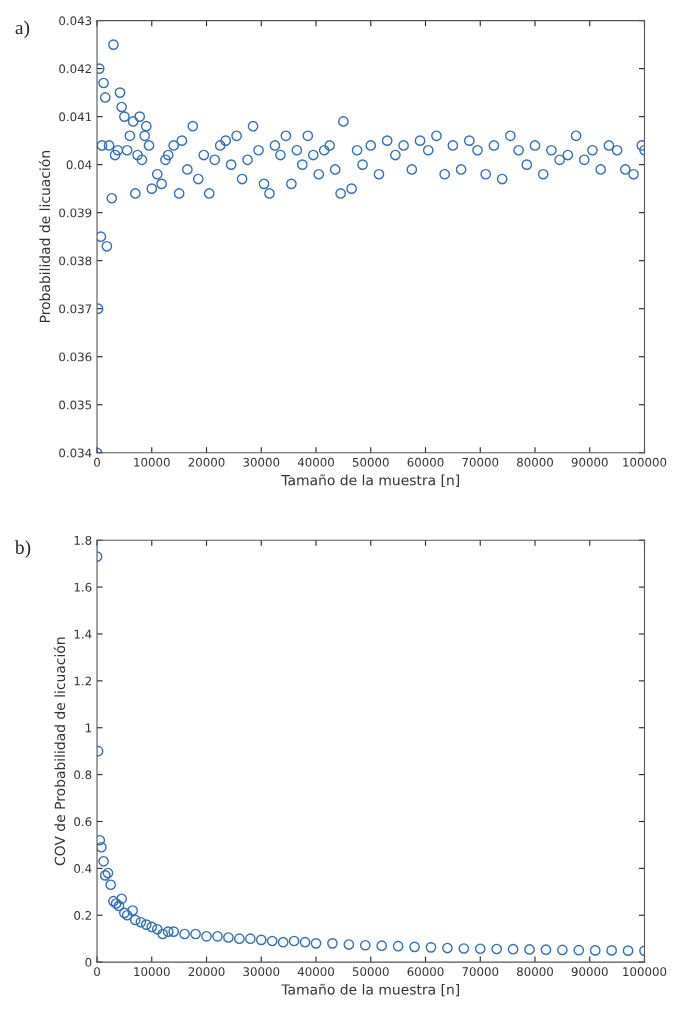  Describe the element at coordinates (88, 962) in the screenshot. I see `y-tick-label: 0` at that location.